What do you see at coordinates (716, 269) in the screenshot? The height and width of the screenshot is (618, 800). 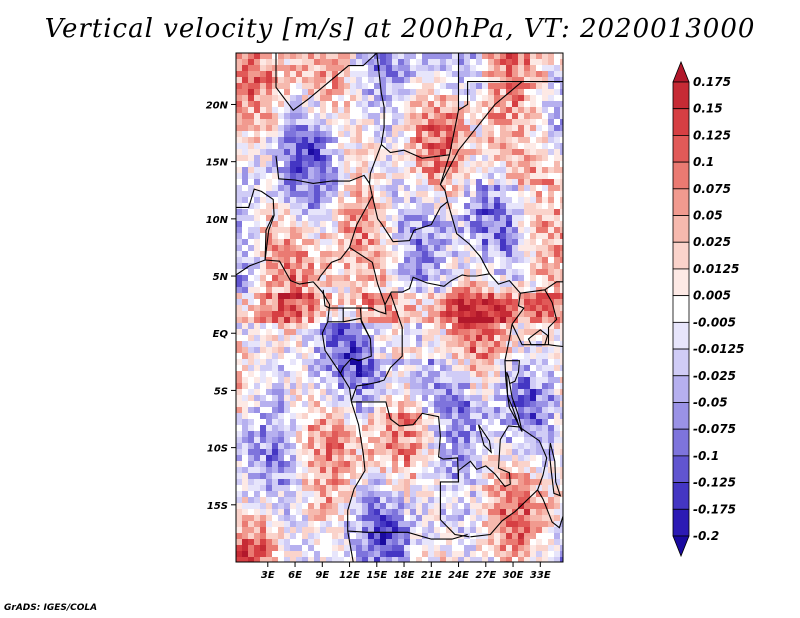 I see `colorbar-label: 0.0125` at bounding box center [716, 269].